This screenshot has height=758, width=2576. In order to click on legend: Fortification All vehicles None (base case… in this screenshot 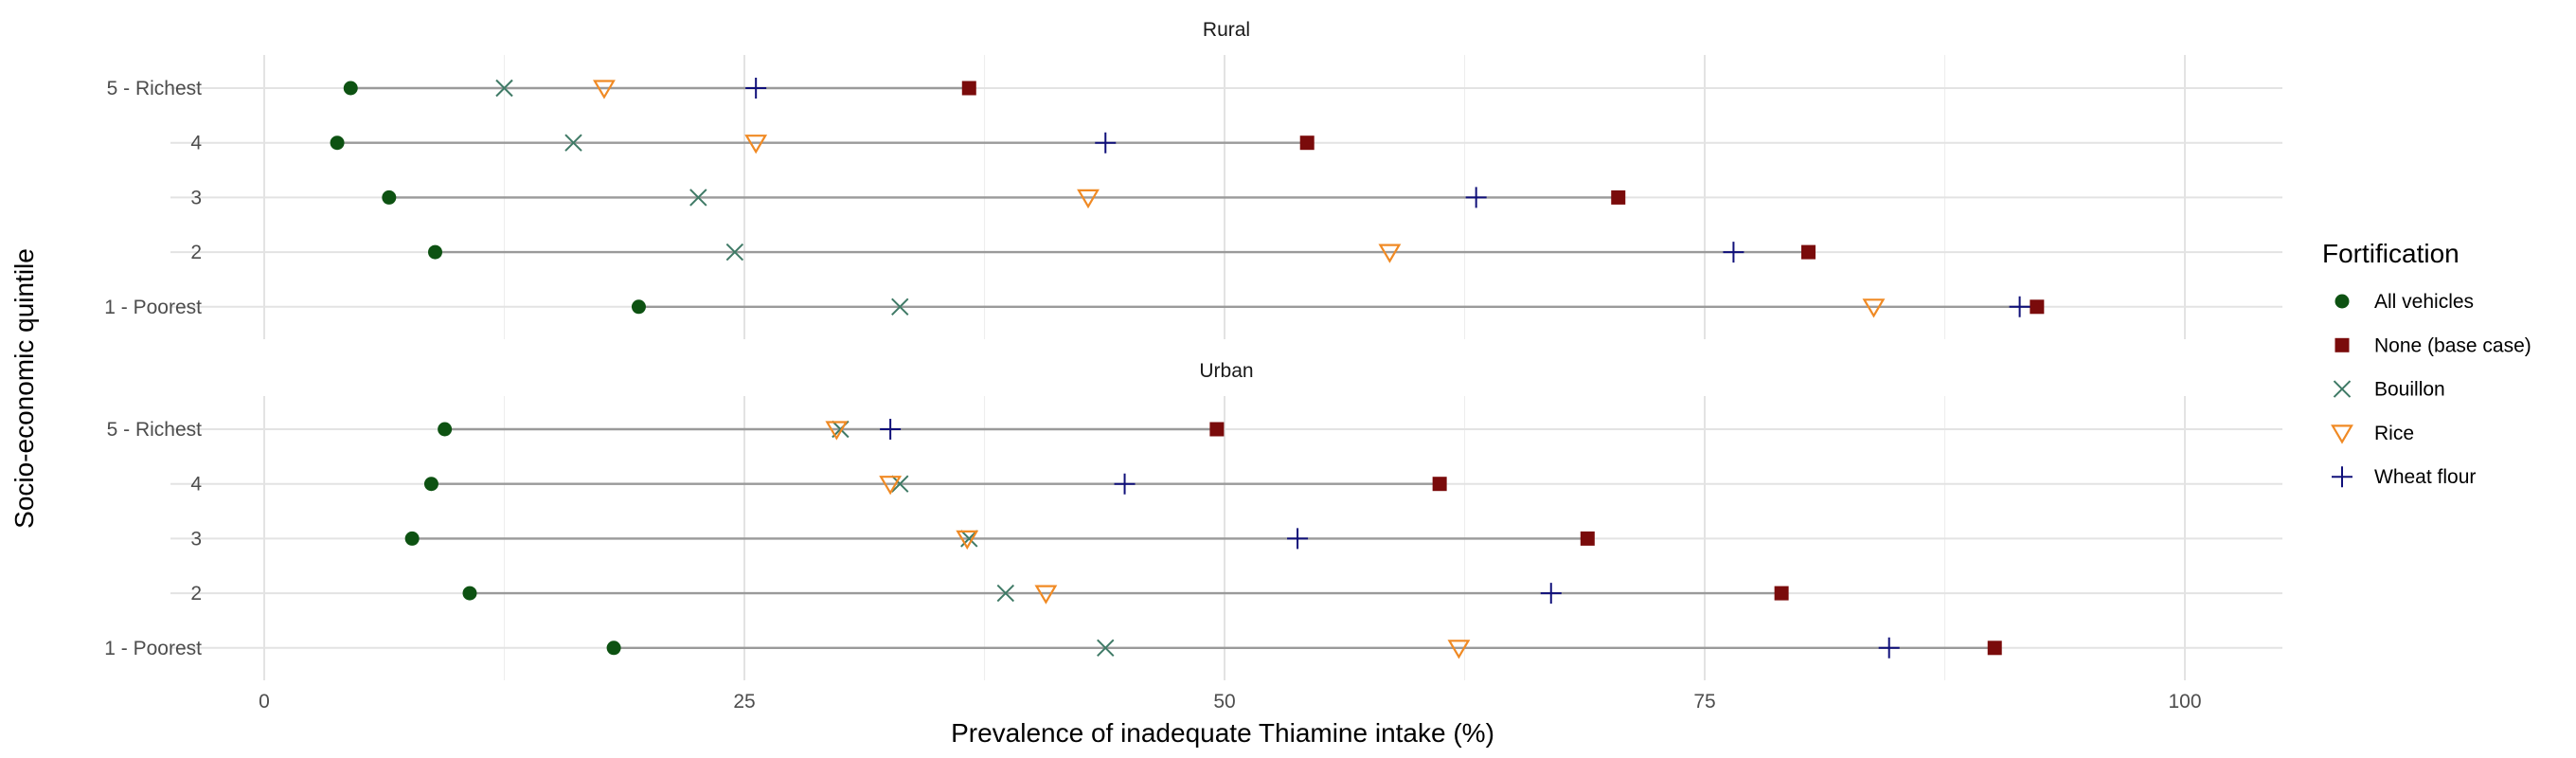, I will do `click(2426, 363)`.